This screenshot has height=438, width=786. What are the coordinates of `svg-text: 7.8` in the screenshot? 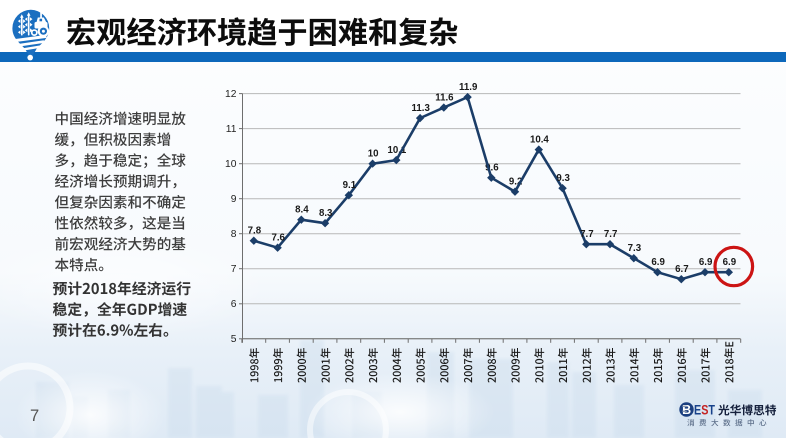 It's located at (255, 231).